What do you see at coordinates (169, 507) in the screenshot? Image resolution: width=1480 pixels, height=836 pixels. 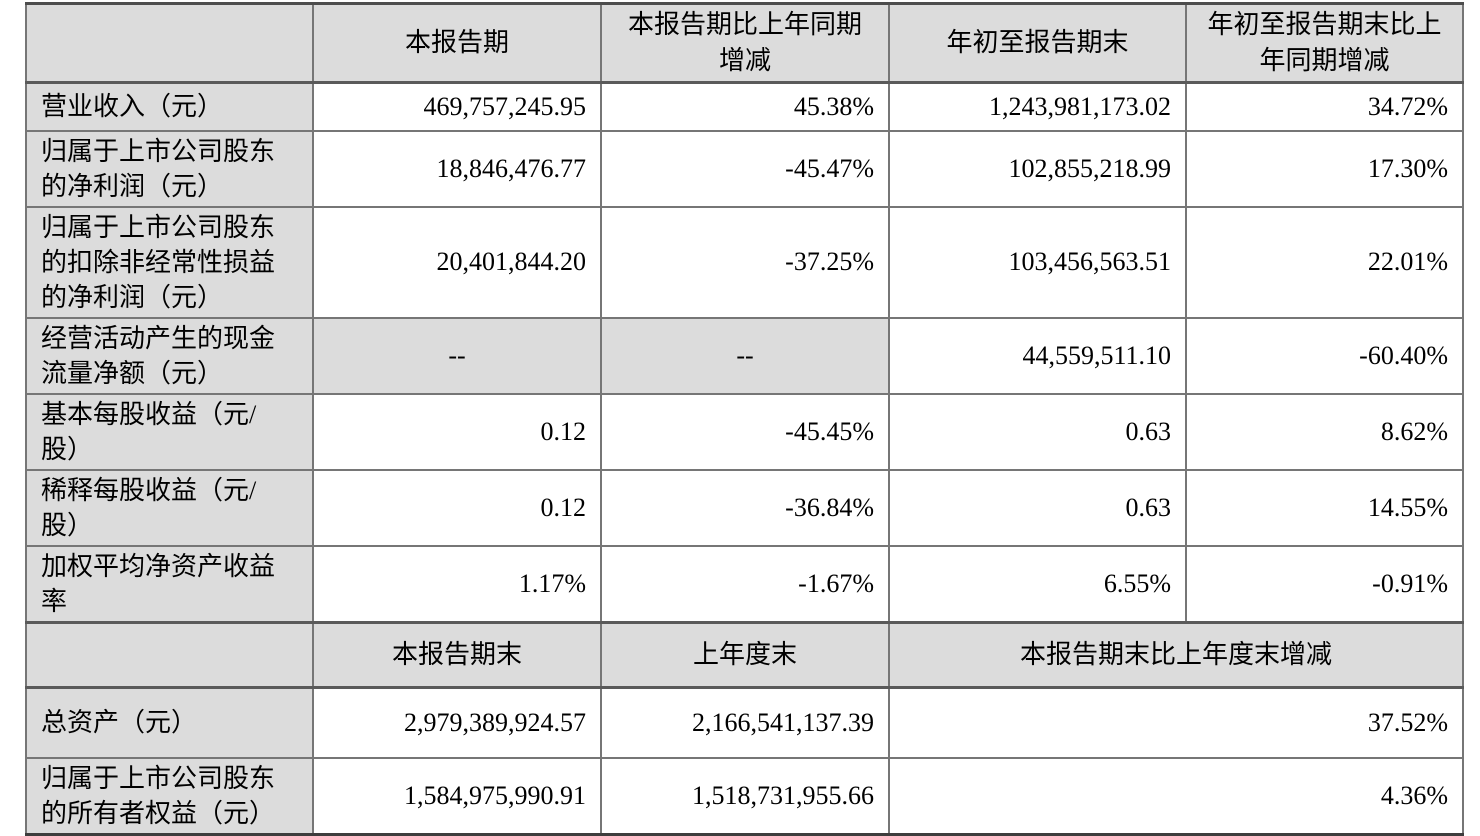 I see `diluted-eps-label: 稀释每股收益（元/ 股）` at bounding box center [169, 507].